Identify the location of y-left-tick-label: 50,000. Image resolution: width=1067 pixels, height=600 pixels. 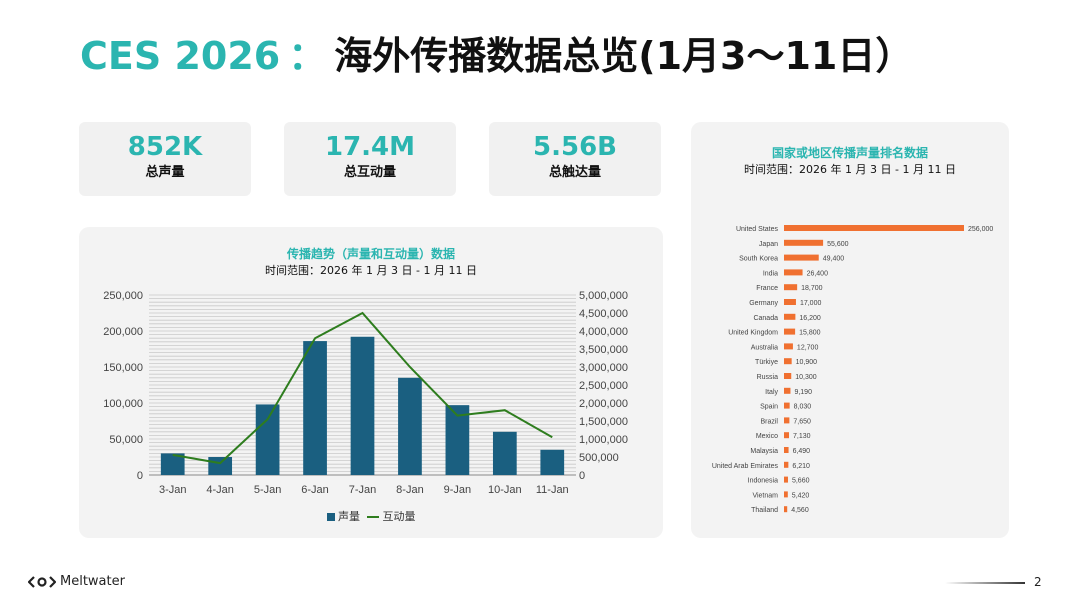
(126, 440).